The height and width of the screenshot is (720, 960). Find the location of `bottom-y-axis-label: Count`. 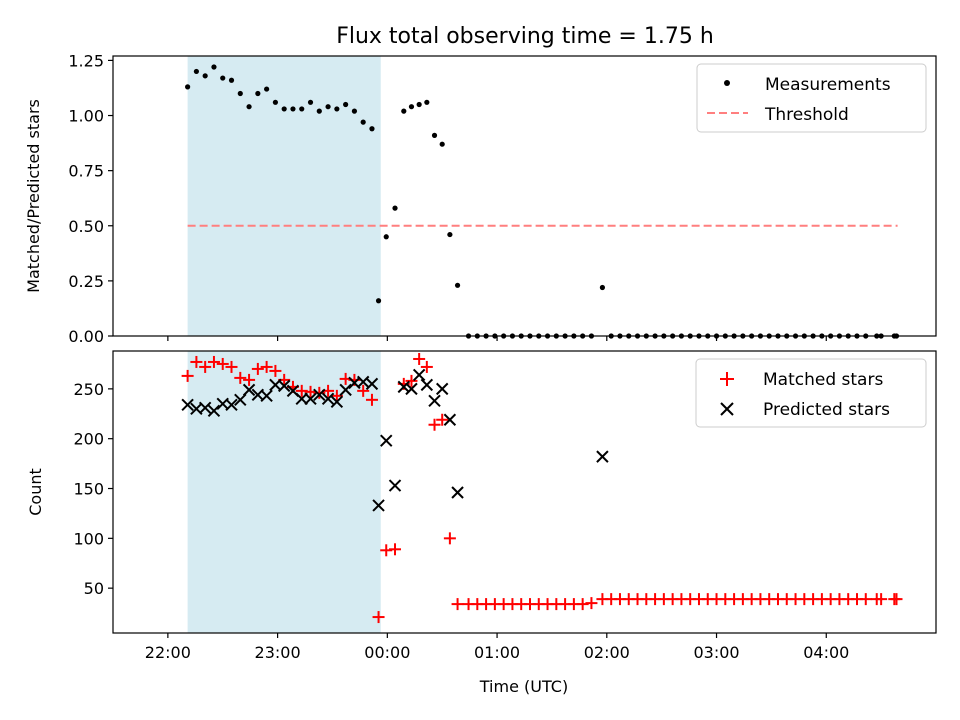

bottom-y-axis-label: Count is located at coordinates (35, 492).